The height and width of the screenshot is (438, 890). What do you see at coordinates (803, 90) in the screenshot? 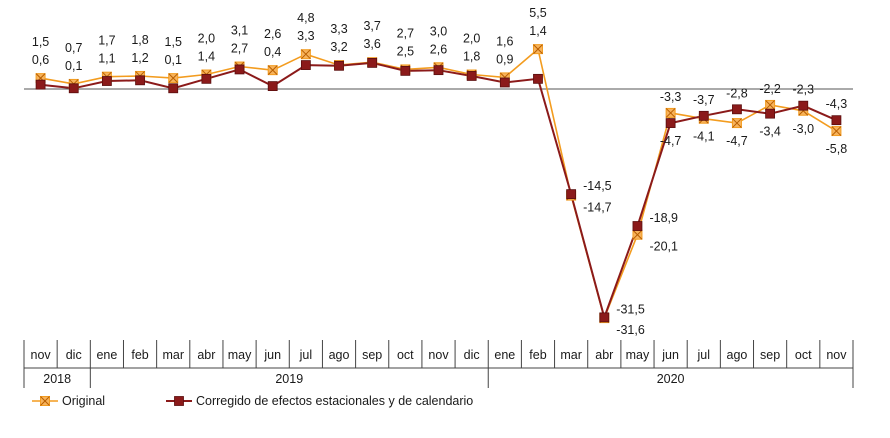
I see `data-label: -2,3` at bounding box center [803, 90].